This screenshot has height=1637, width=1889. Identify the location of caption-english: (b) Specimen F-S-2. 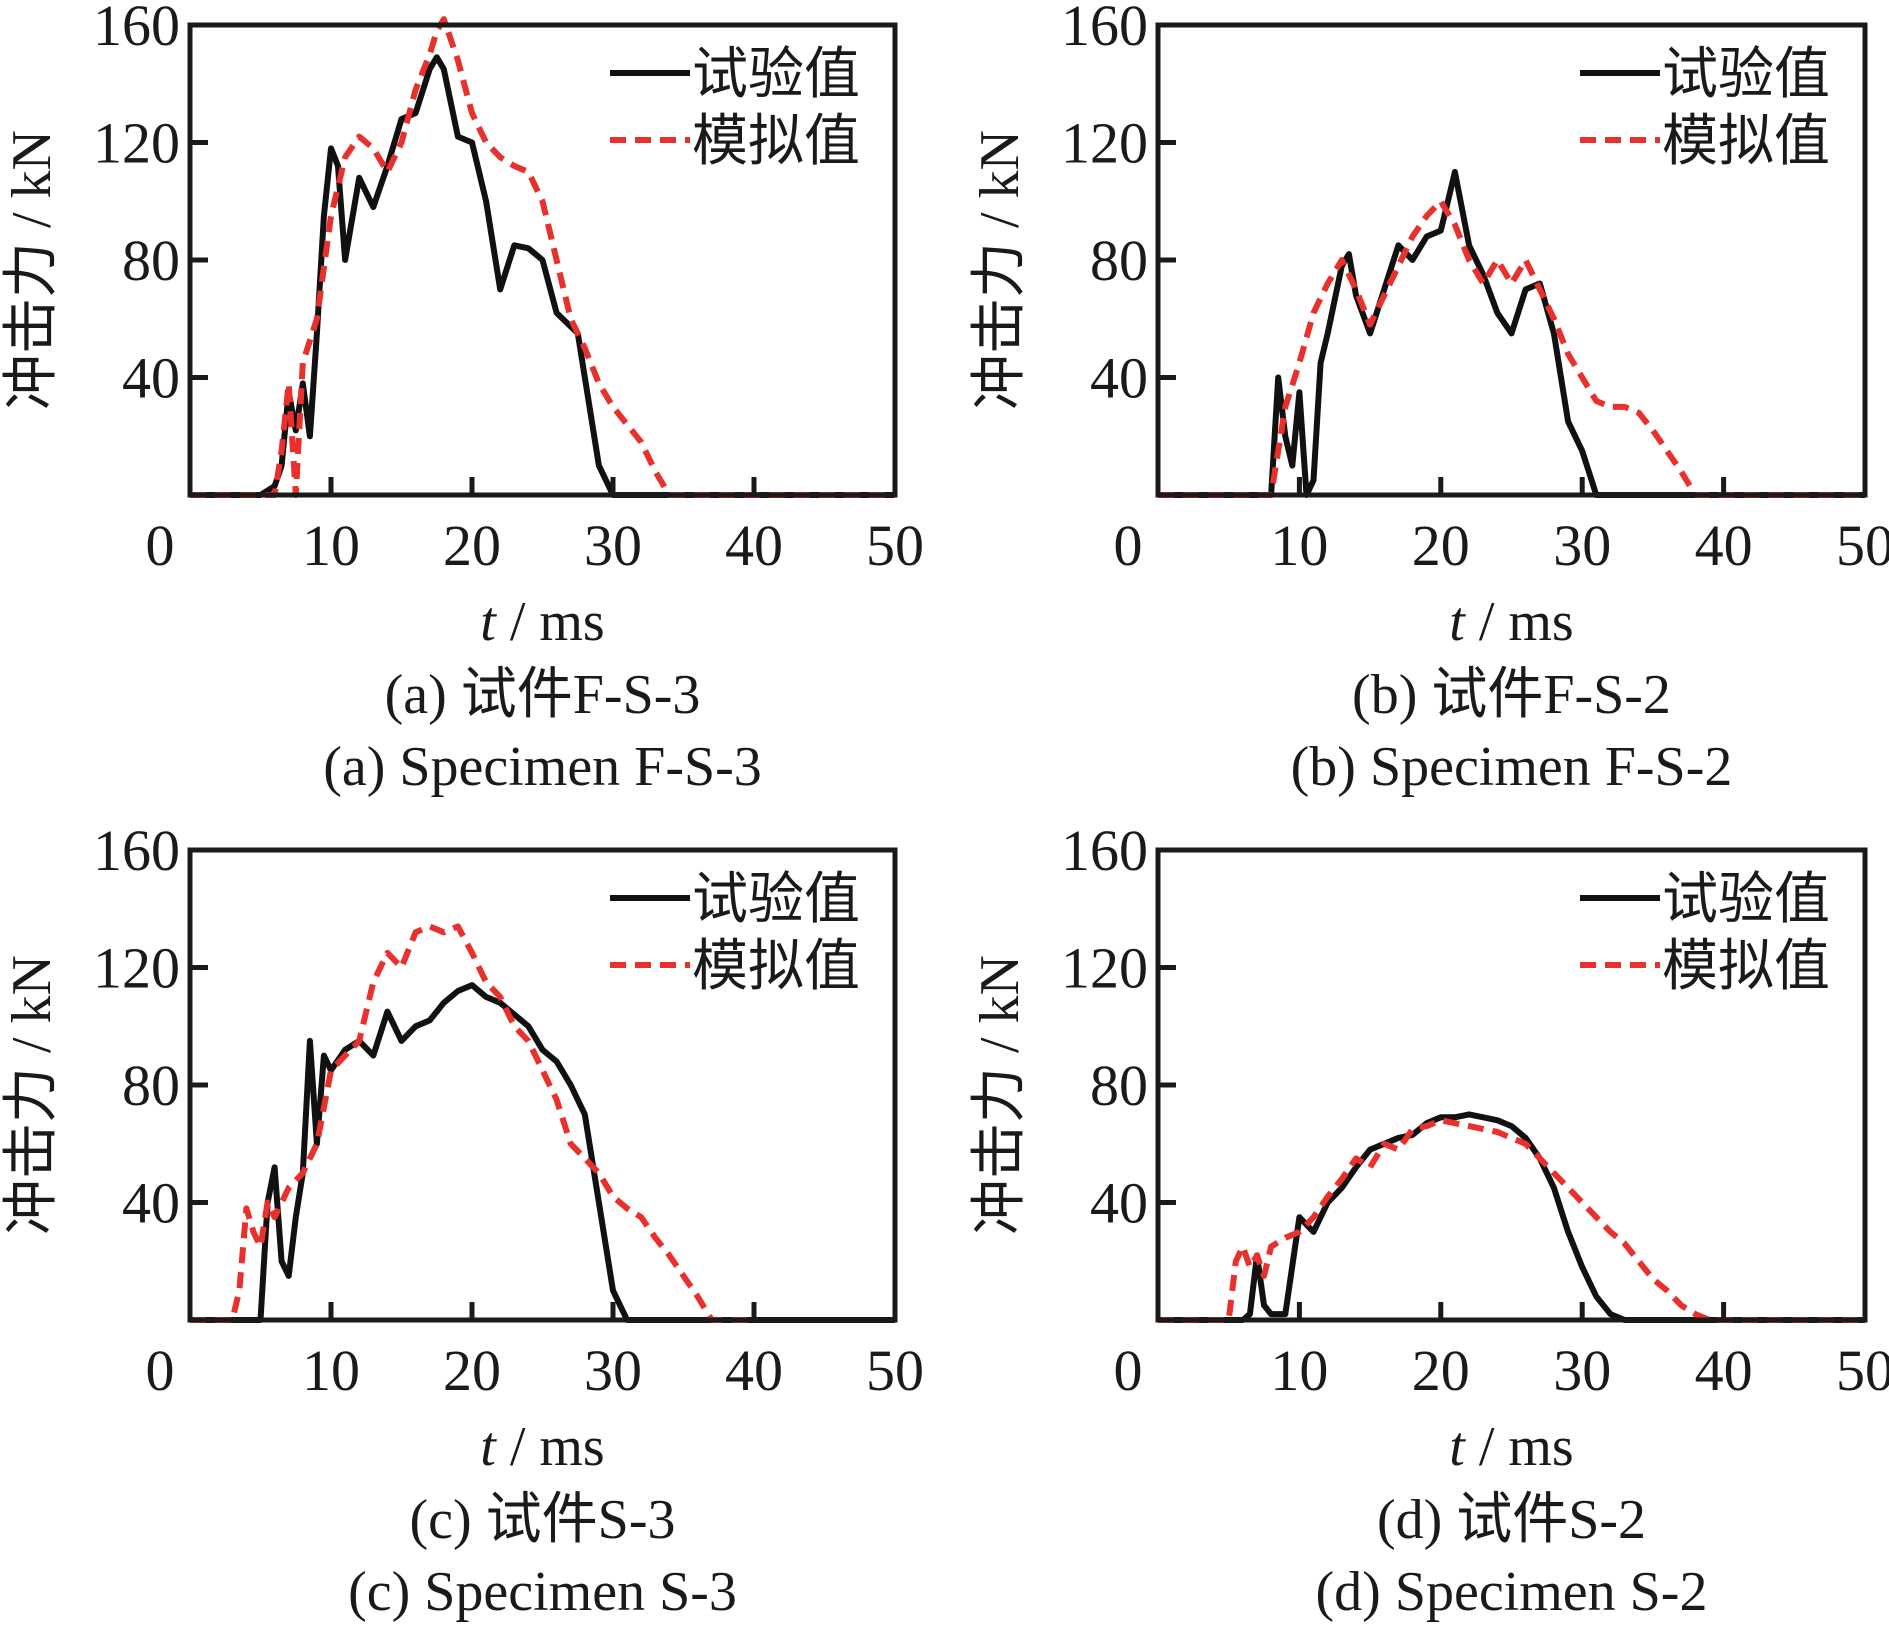
(1512, 767).